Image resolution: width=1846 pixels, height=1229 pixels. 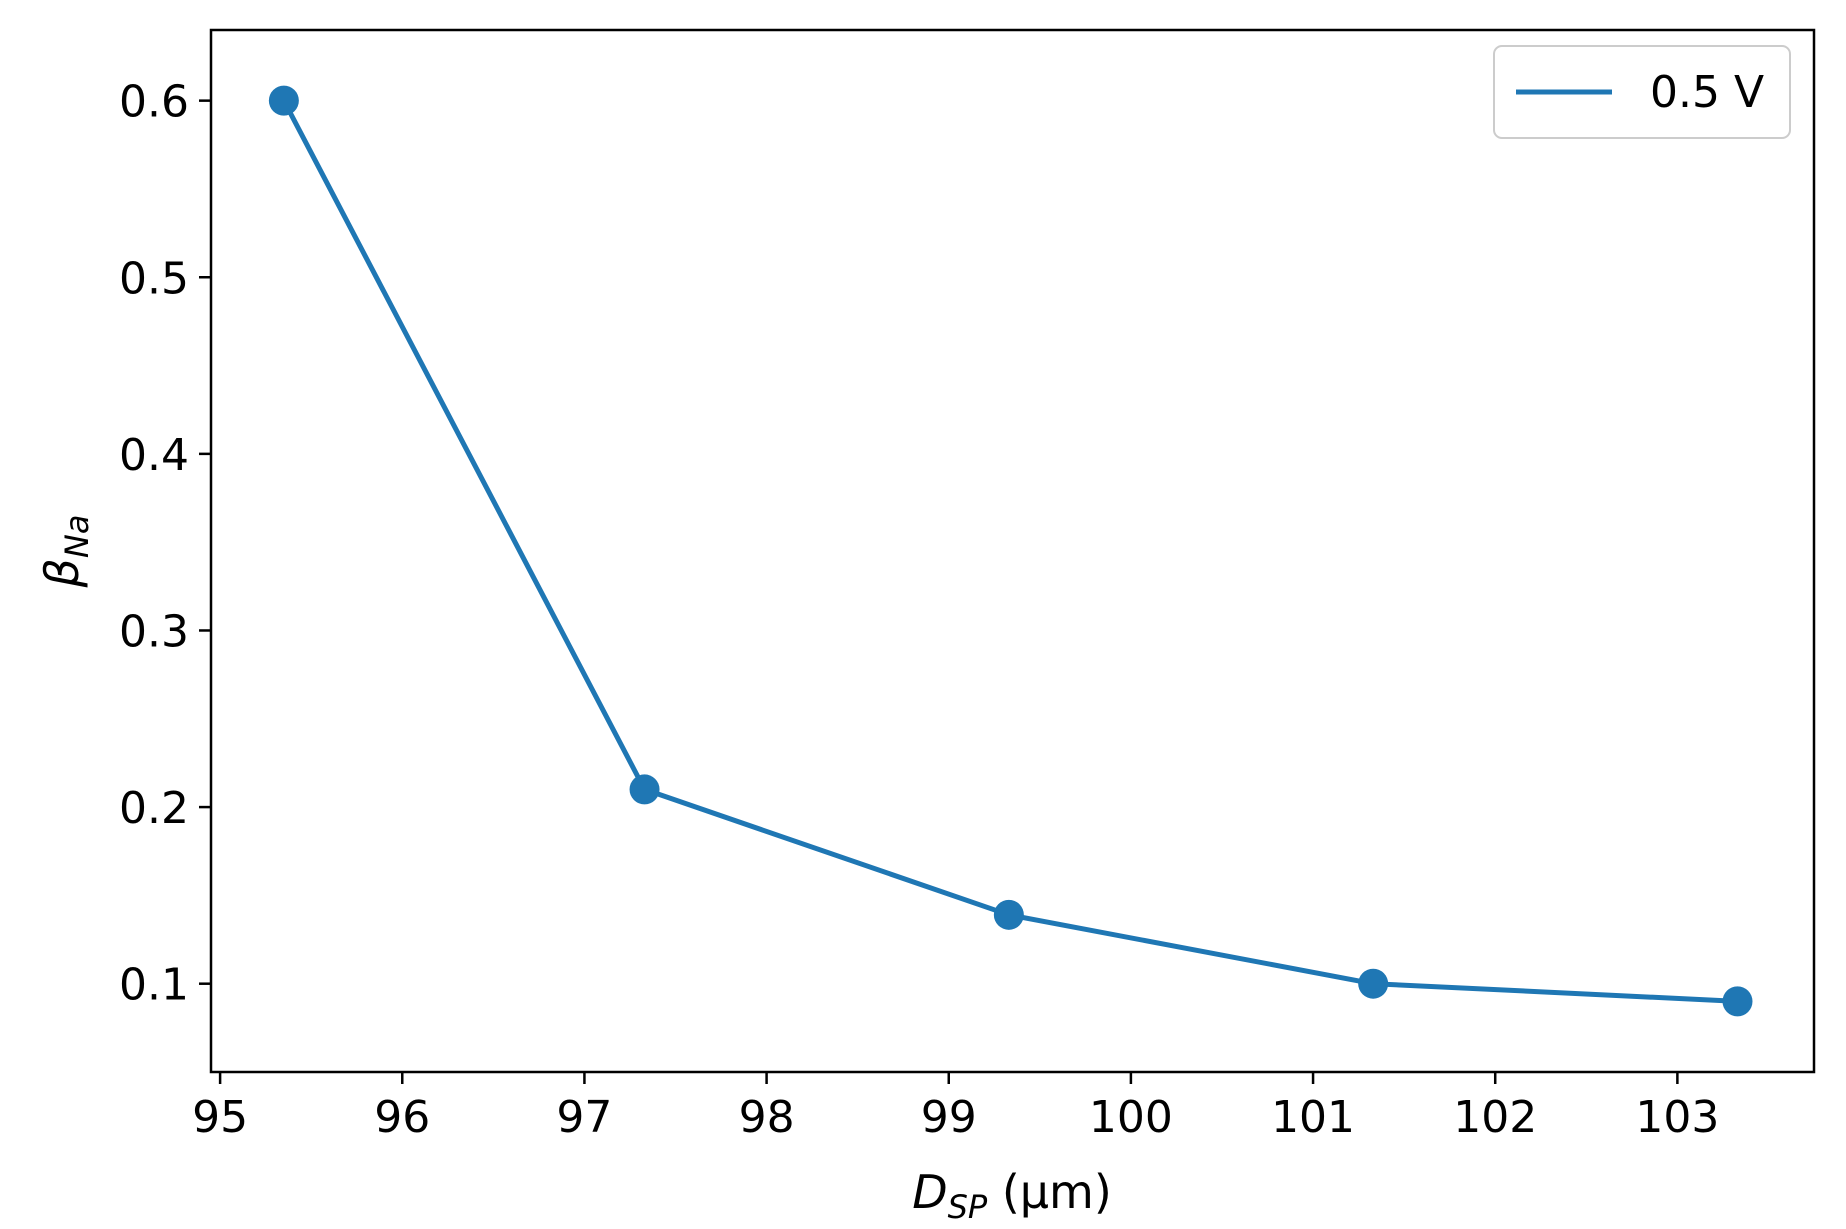 I want to click on y-axis-label: βNa, so click(x=65, y=552).